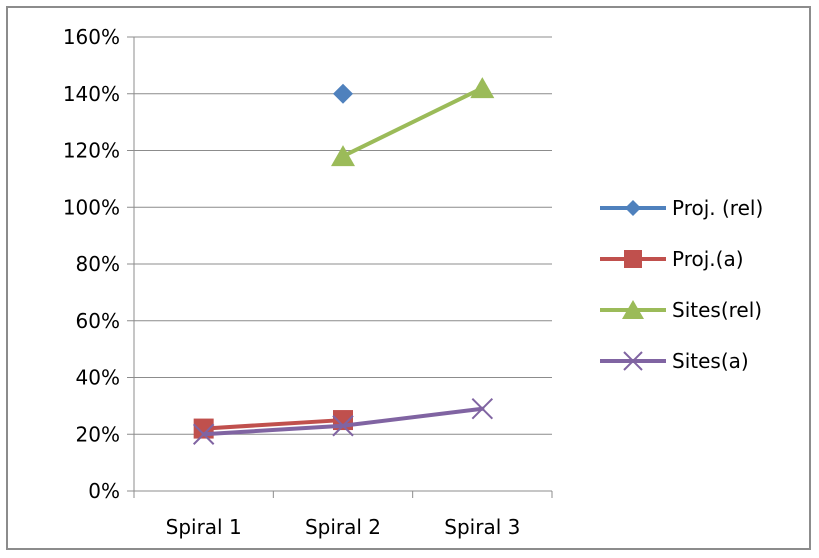  Describe the element at coordinates (482, 527) in the screenshot. I see `x-tick-label: Spiral 3` at that location.